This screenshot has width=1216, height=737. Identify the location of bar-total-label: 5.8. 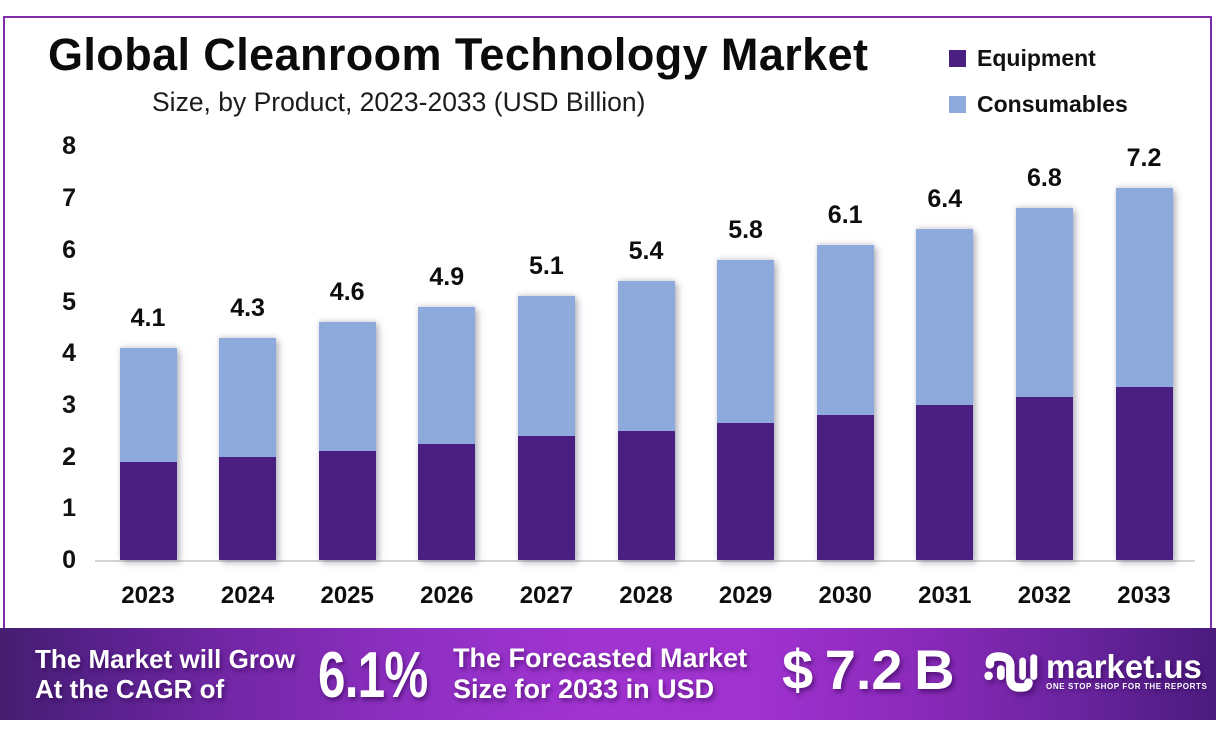
(745, 230).